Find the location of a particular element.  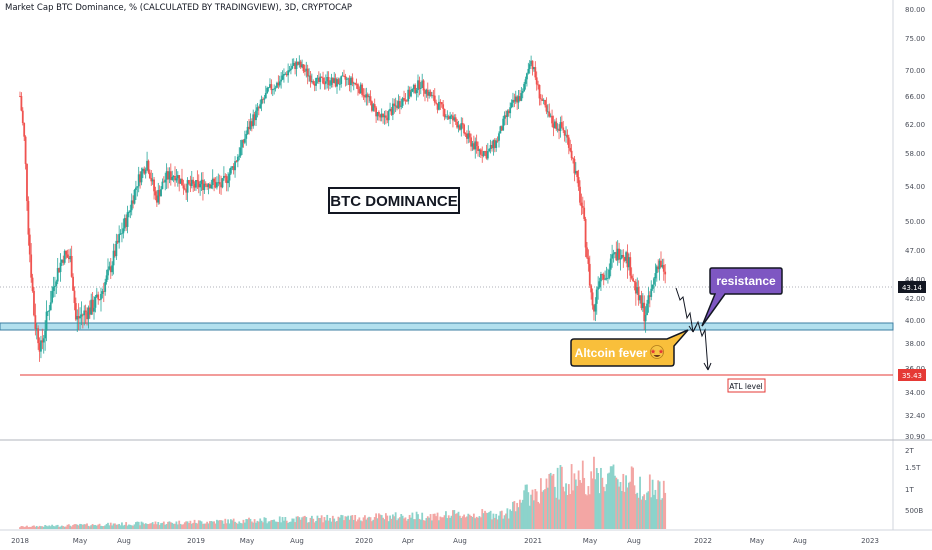

support-zone is located at coordinates (447, 326).